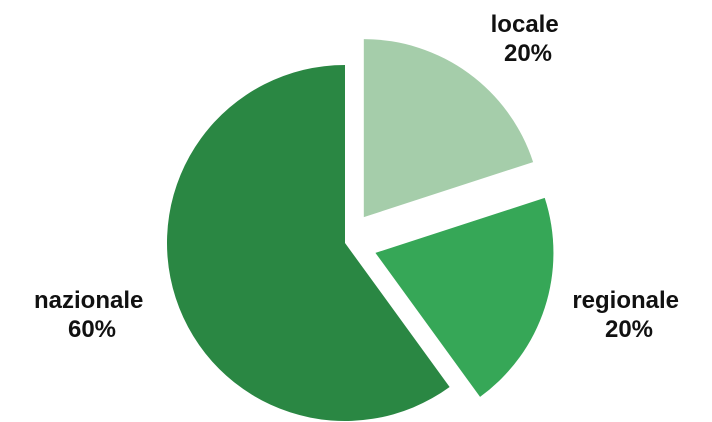  What do you see at coordinates (625, 300) in the screenshot?
I see `label-regionale-name: regionale` at bounding box center [625, 300].